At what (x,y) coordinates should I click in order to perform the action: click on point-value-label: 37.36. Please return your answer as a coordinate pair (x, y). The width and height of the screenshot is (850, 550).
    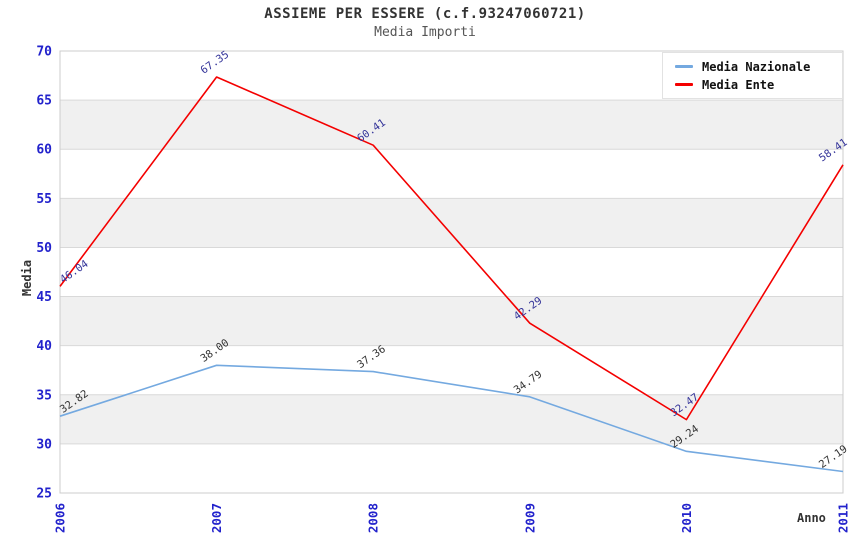
    Looking at the image, I should click on (371, 357).